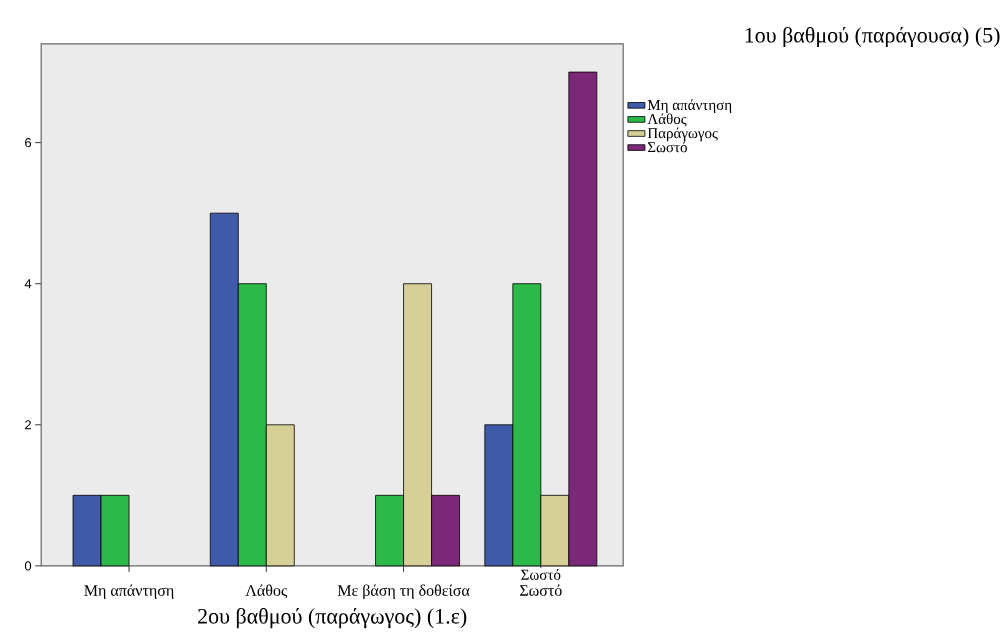 Image resolution: width=1008 pixels, height=635 pixels. I want to click on y-tick-label: 2, so click(28, 425).